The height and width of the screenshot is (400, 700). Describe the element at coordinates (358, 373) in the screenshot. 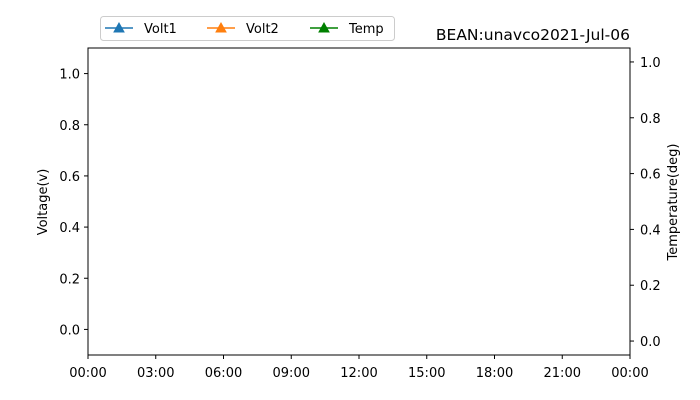

I see `x-tick-label: 12:00` at that location.